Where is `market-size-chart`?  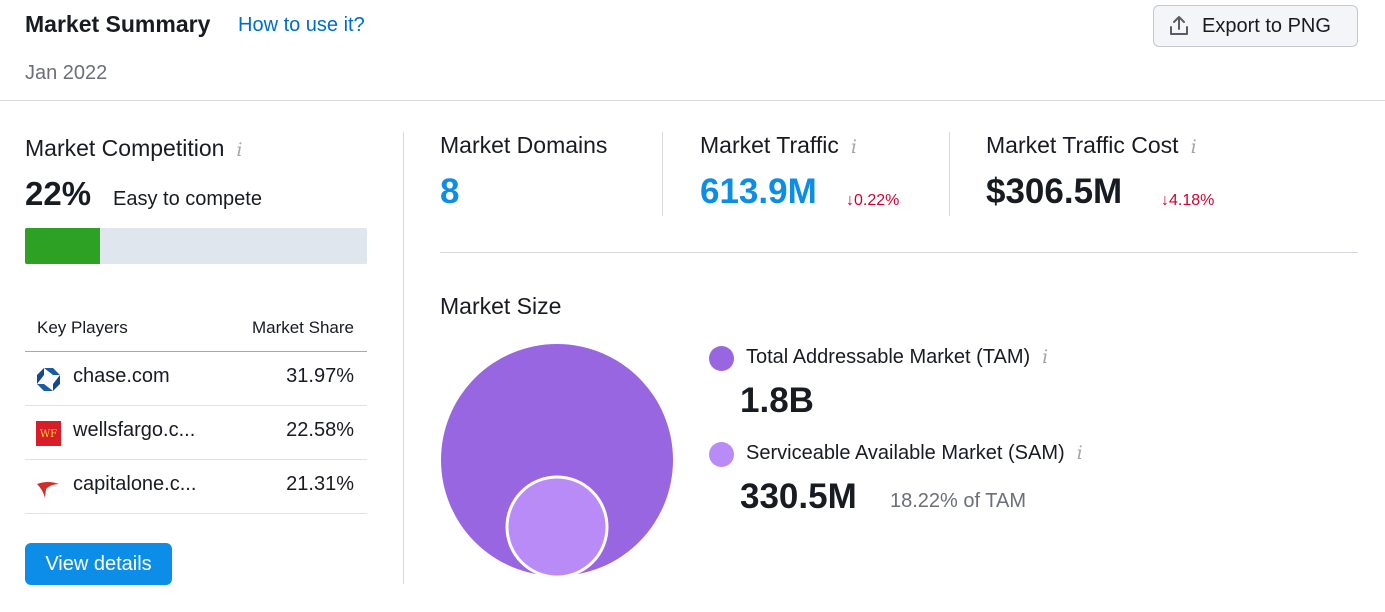
market-size-chart is located at coordinates (557, 461).